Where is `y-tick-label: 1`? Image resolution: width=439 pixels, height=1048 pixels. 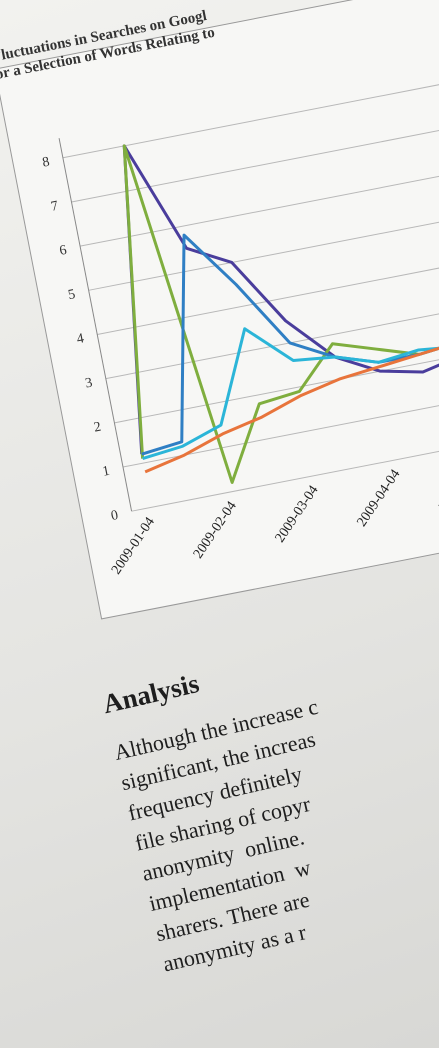 y-tick-label: 1 is located at coordinates (106, 472).